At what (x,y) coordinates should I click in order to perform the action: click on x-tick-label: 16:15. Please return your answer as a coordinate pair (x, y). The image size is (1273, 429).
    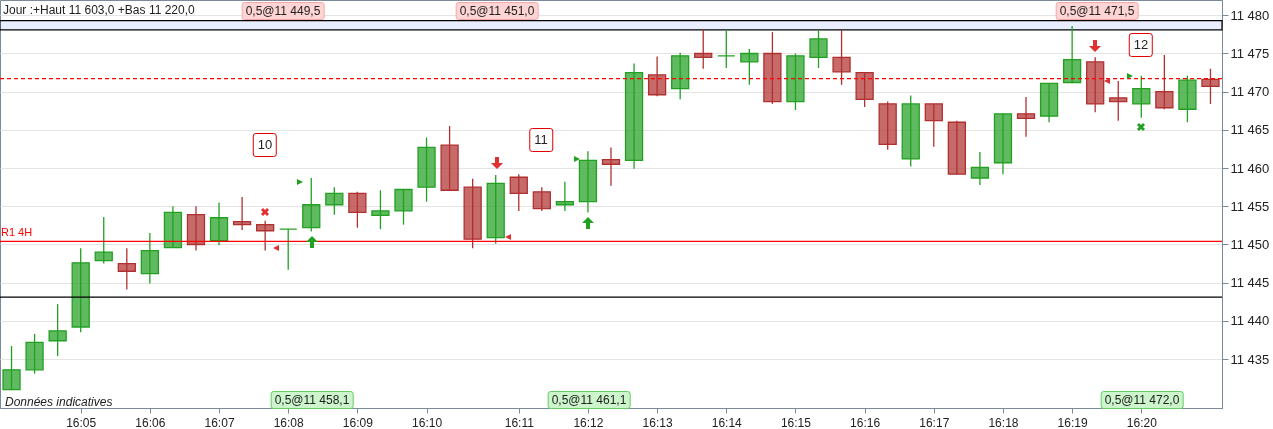
    Looking at the image, I should click on (796, 422).